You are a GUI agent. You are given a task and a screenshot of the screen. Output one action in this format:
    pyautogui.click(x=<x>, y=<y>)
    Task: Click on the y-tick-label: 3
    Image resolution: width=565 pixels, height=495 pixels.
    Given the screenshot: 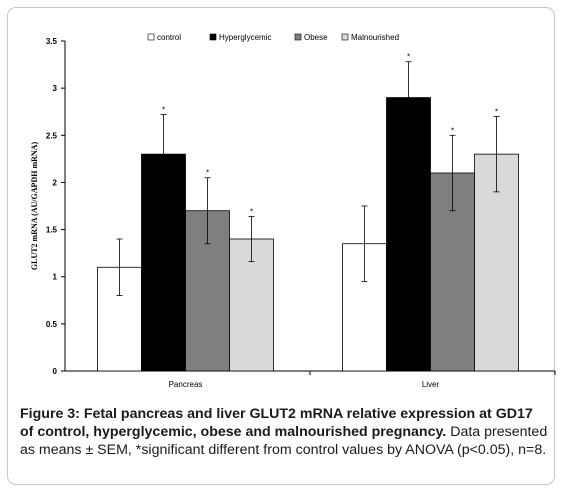 What is the action you would take?
    pyautogui.click(x=55, y=88)
    